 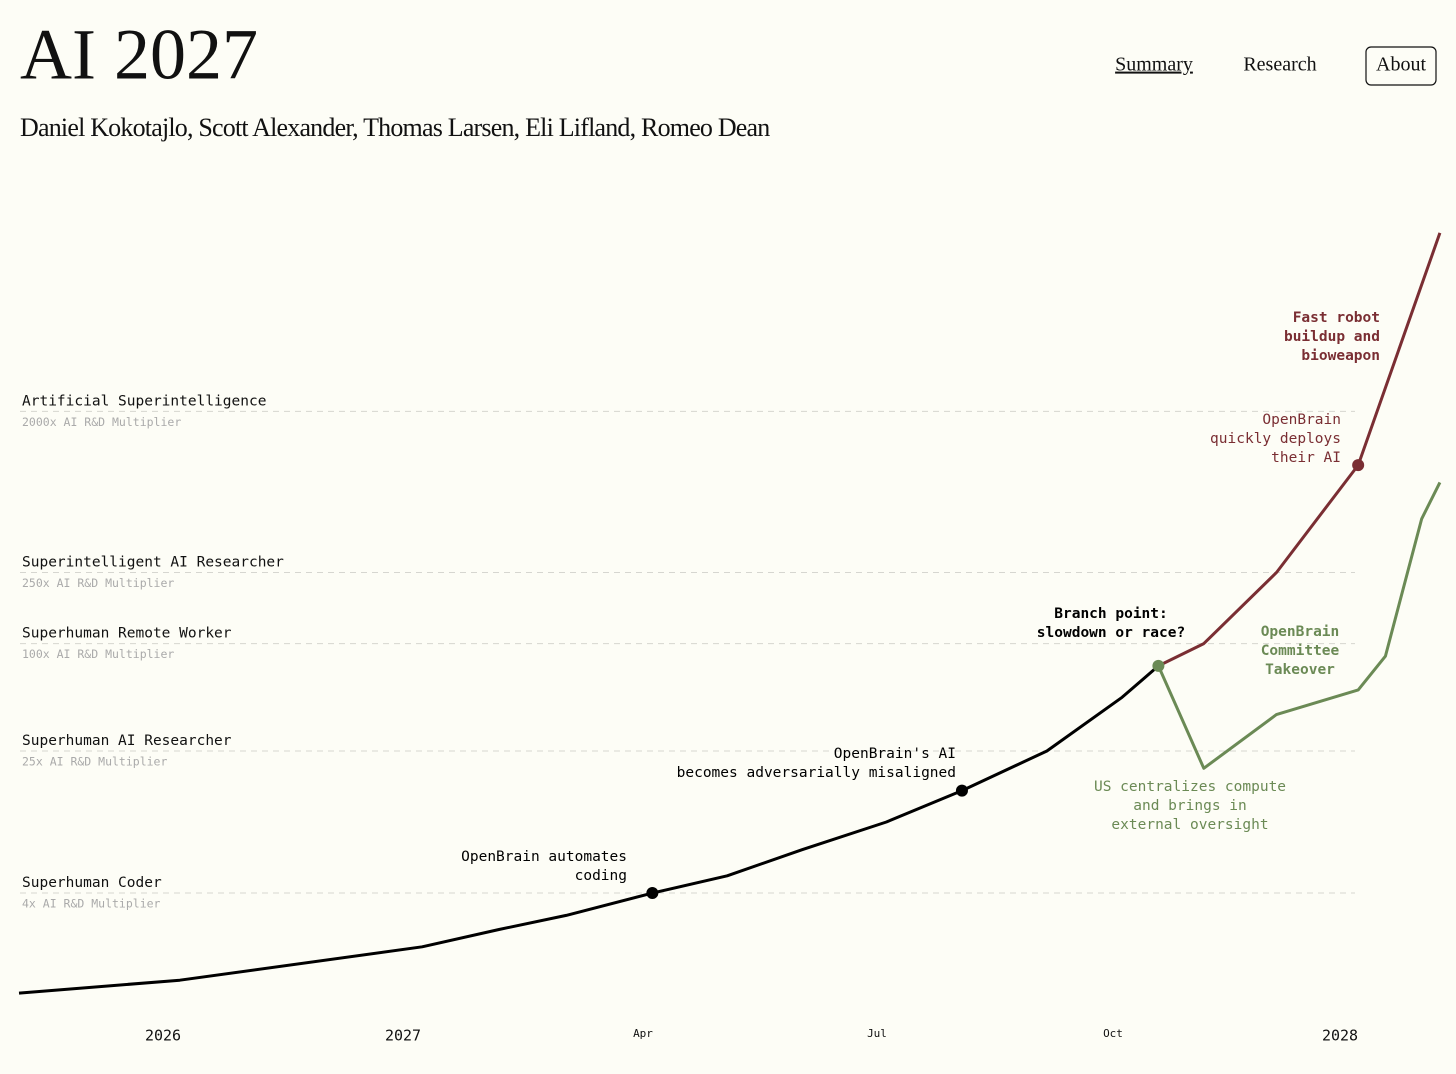 I want to click on level-subtitle: 25x AI R&D Multiplier, so click(x=94, y=762).